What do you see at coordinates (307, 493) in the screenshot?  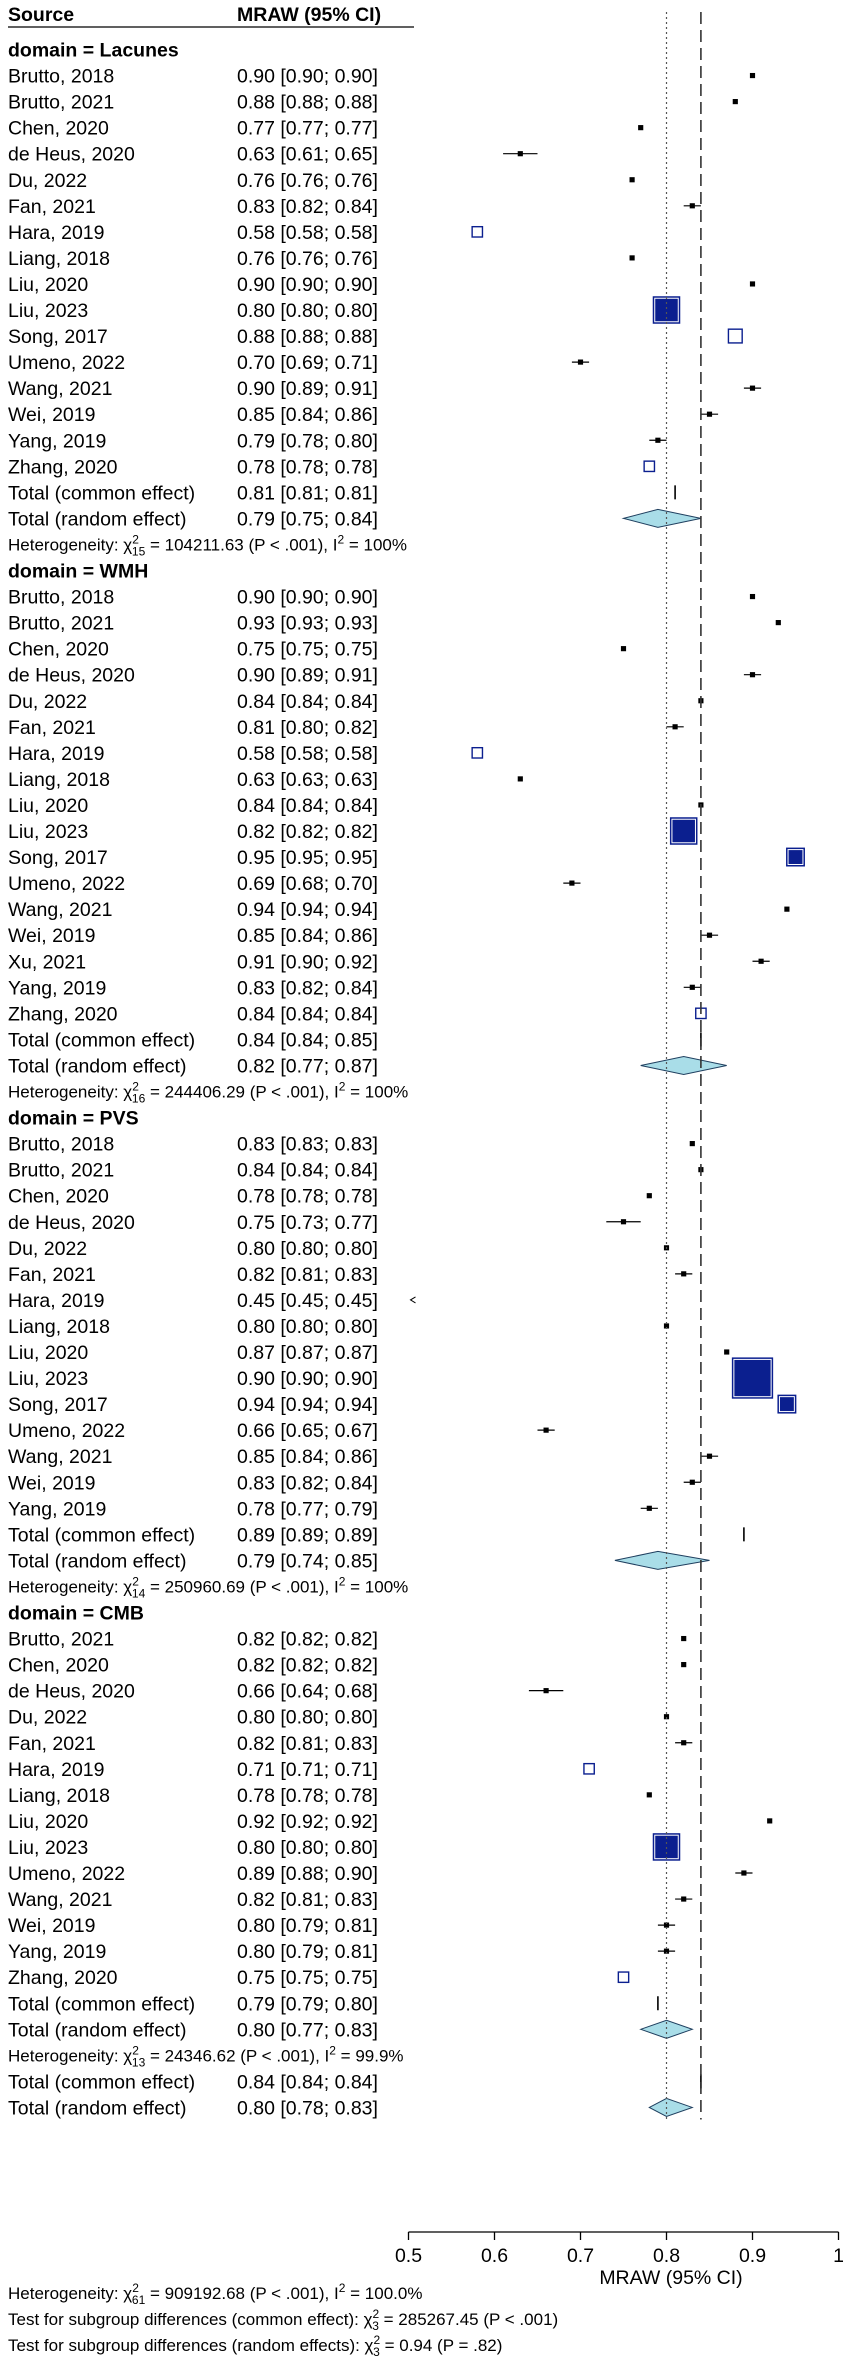 I see `estimate-ci: 0.81 [0.81; 0.81]` at bounding box center [307, 493].